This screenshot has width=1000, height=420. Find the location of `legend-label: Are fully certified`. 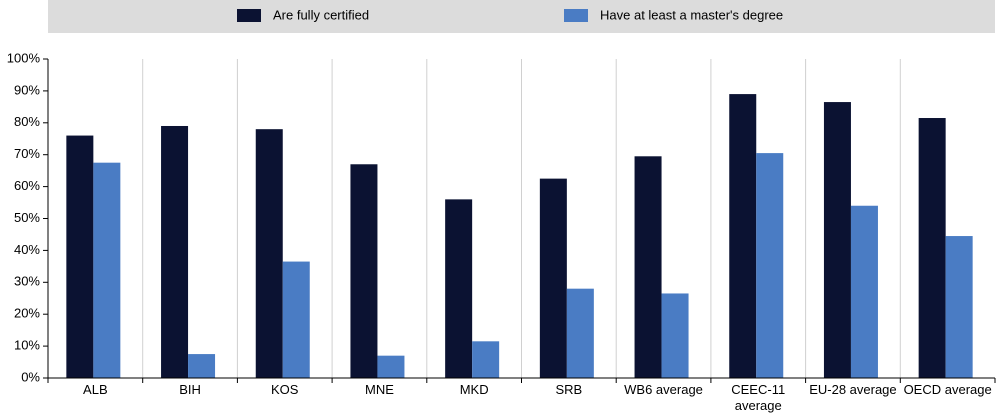

legend-label: Are fully certified is located at coordinates (321, 14).